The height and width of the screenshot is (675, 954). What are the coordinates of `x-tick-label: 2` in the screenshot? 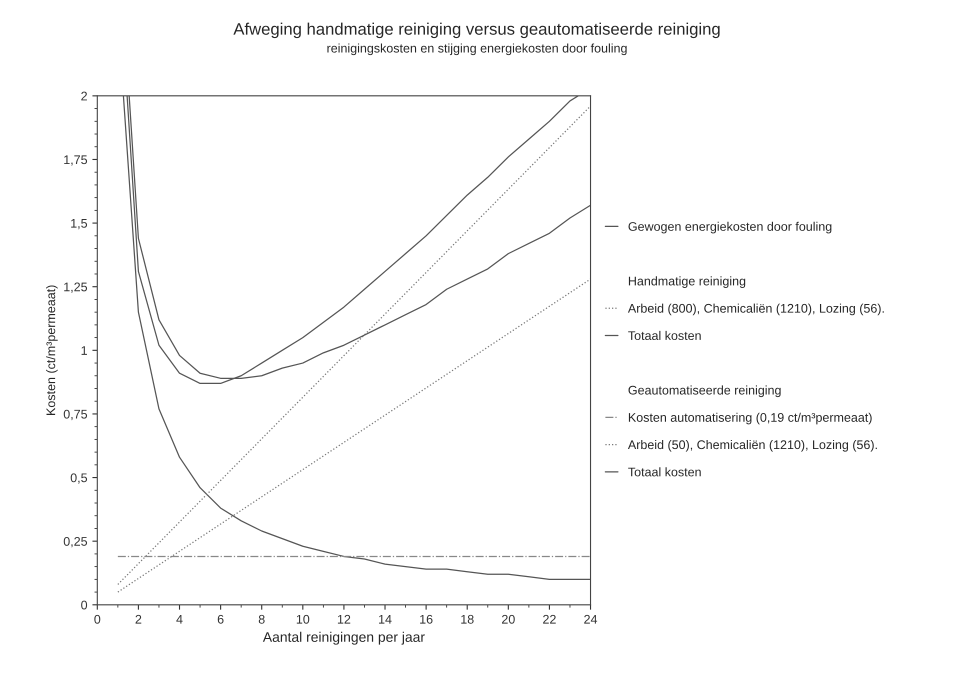 It's located at (139, 619).